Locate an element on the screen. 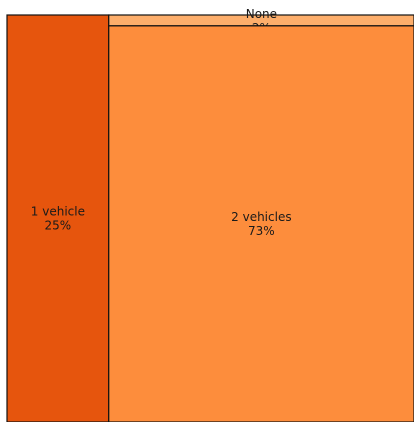 The height and width of the screenshot is (426, 414). treemap-label: 2 vehicles is located at coordinates (261, 217).